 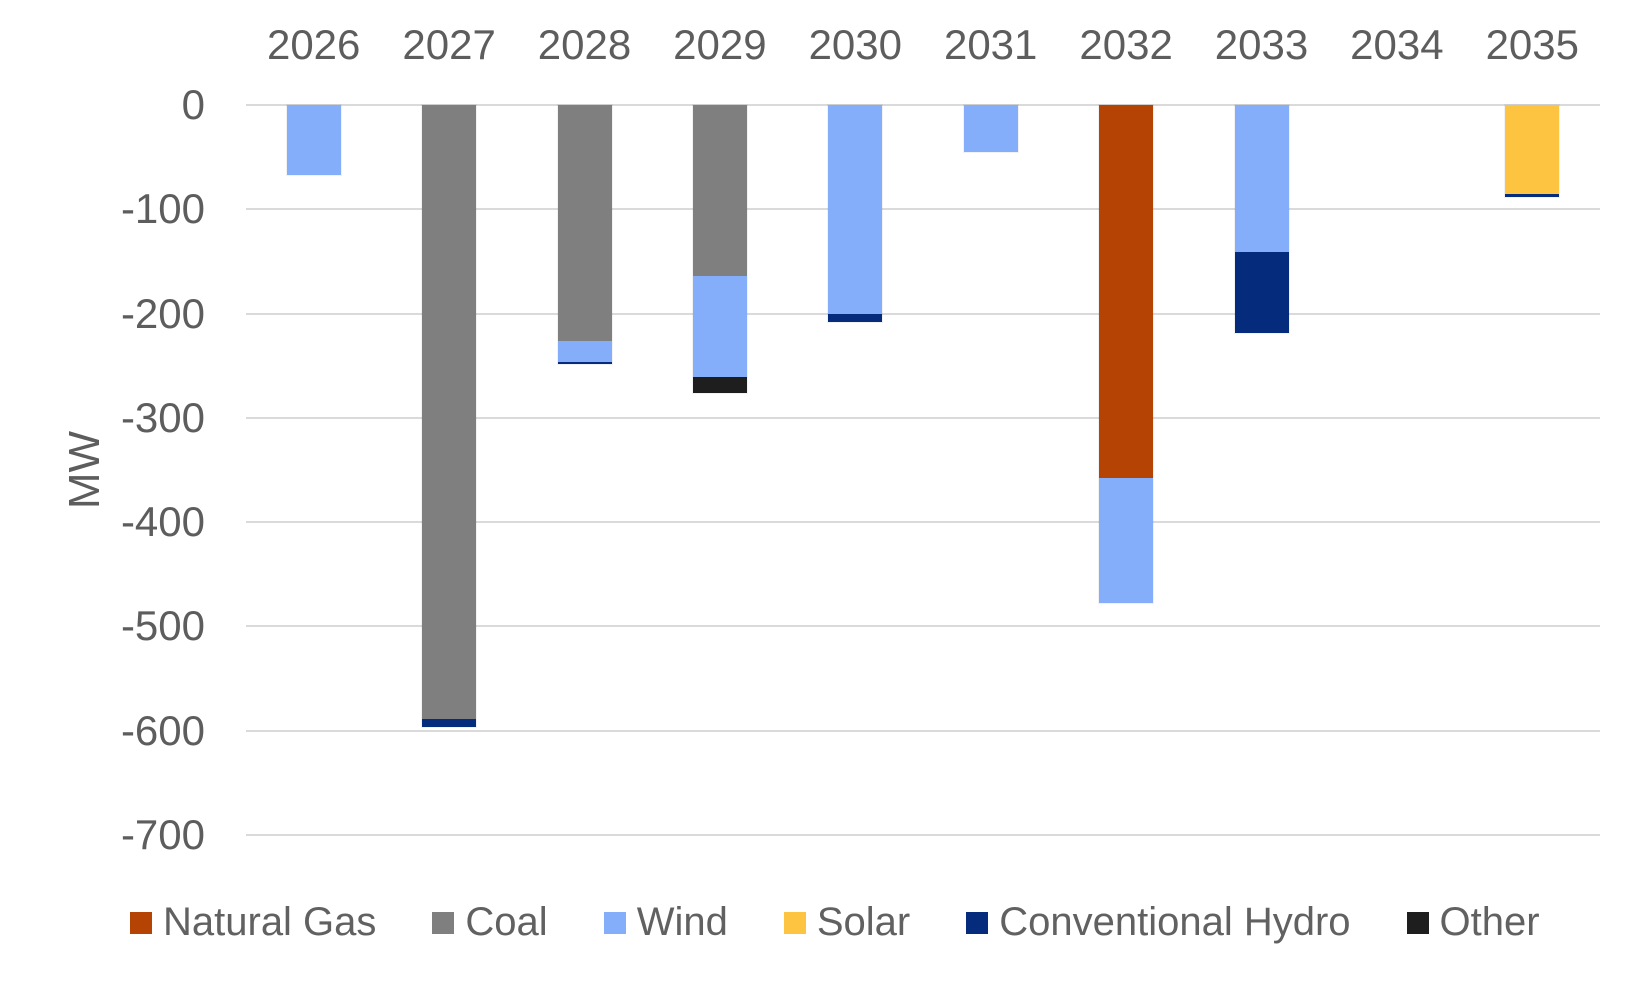 I want to click on y-tick-label-0: 0, so click(x=193, y=104).